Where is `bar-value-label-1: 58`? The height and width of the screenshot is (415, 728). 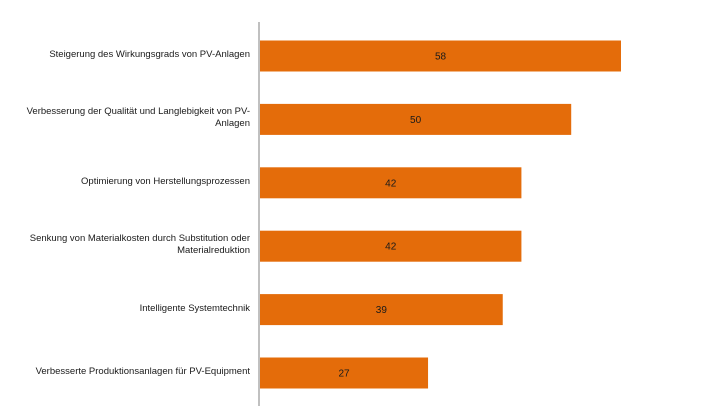
bar-value-label-1: 58 is located at coordinates (441, 57).